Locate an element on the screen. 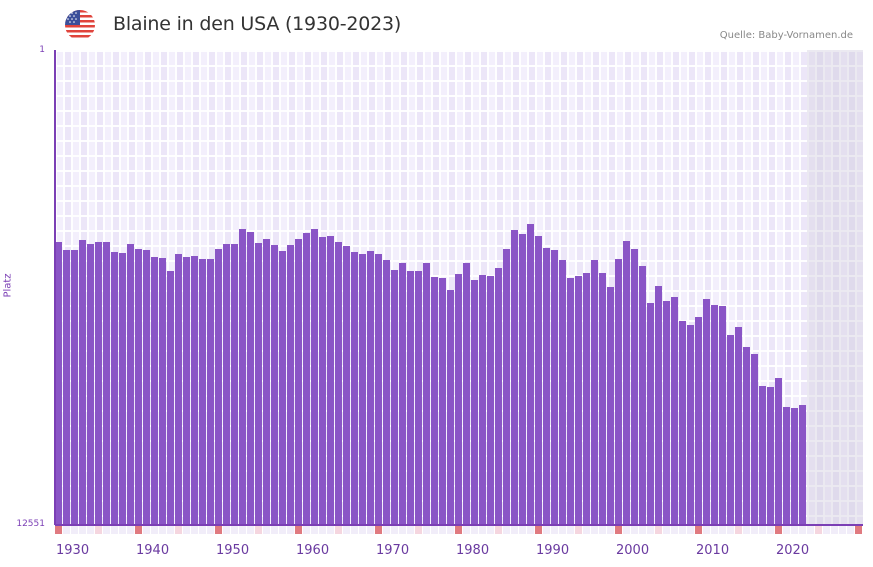 The image size is (873, 567). bar-2010 is located at coordinates (698, 420).